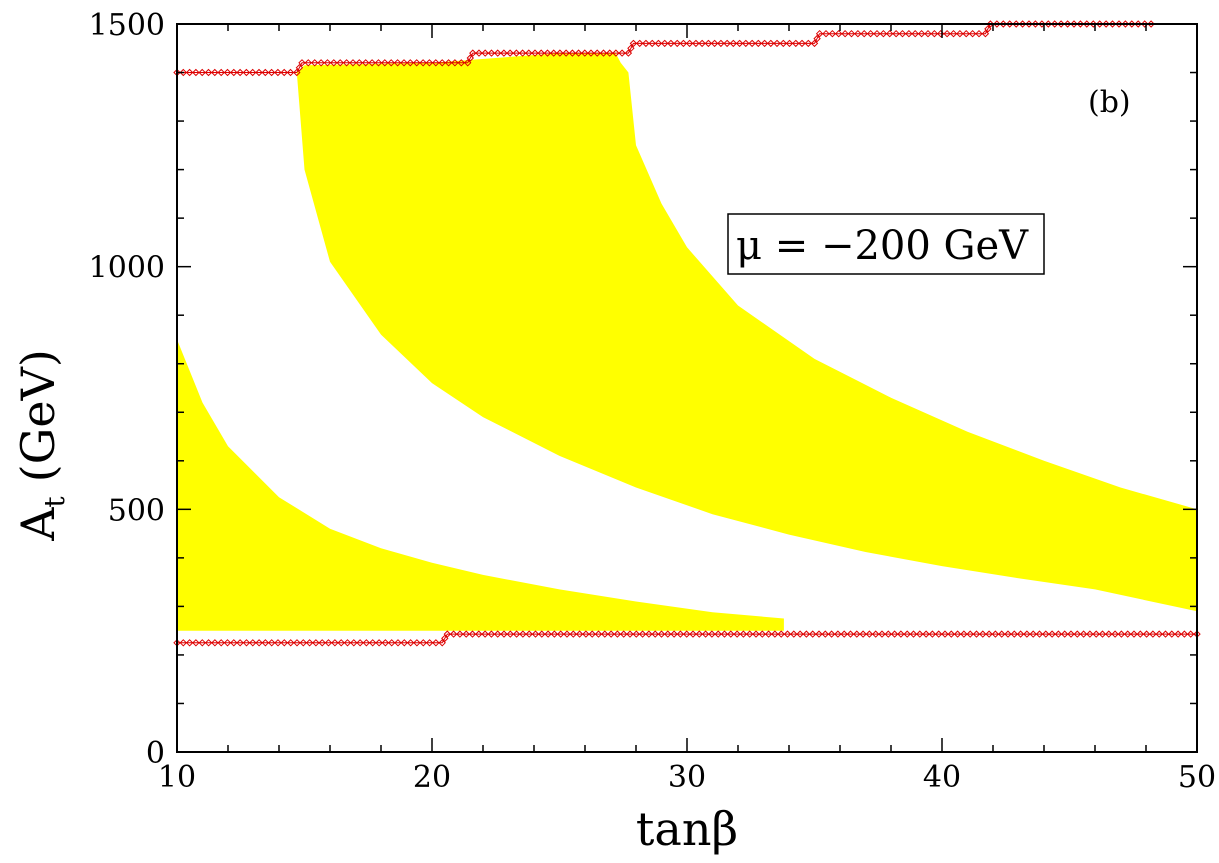  What do you see at coordinates (1197, 777) in the screenshot?
I see `x-tick-label: 50` at bounding box center [1197, 777].